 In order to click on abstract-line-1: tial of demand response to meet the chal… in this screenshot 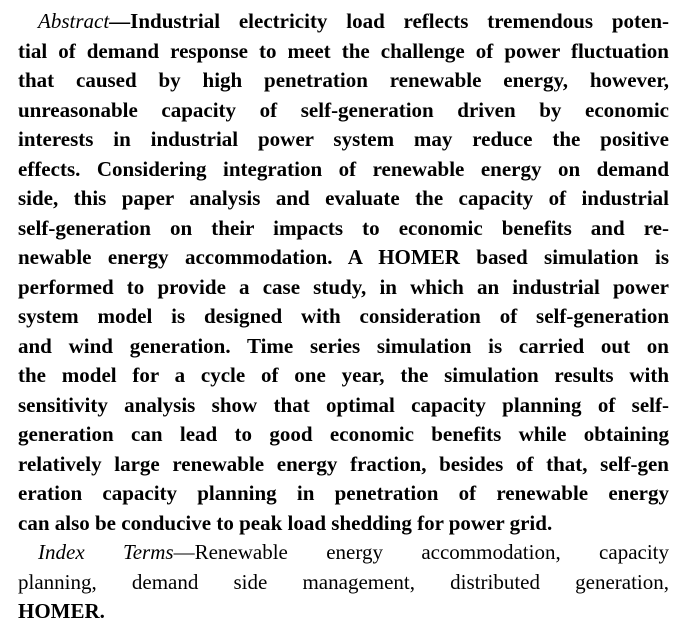, I will do `click(343, 50)`.